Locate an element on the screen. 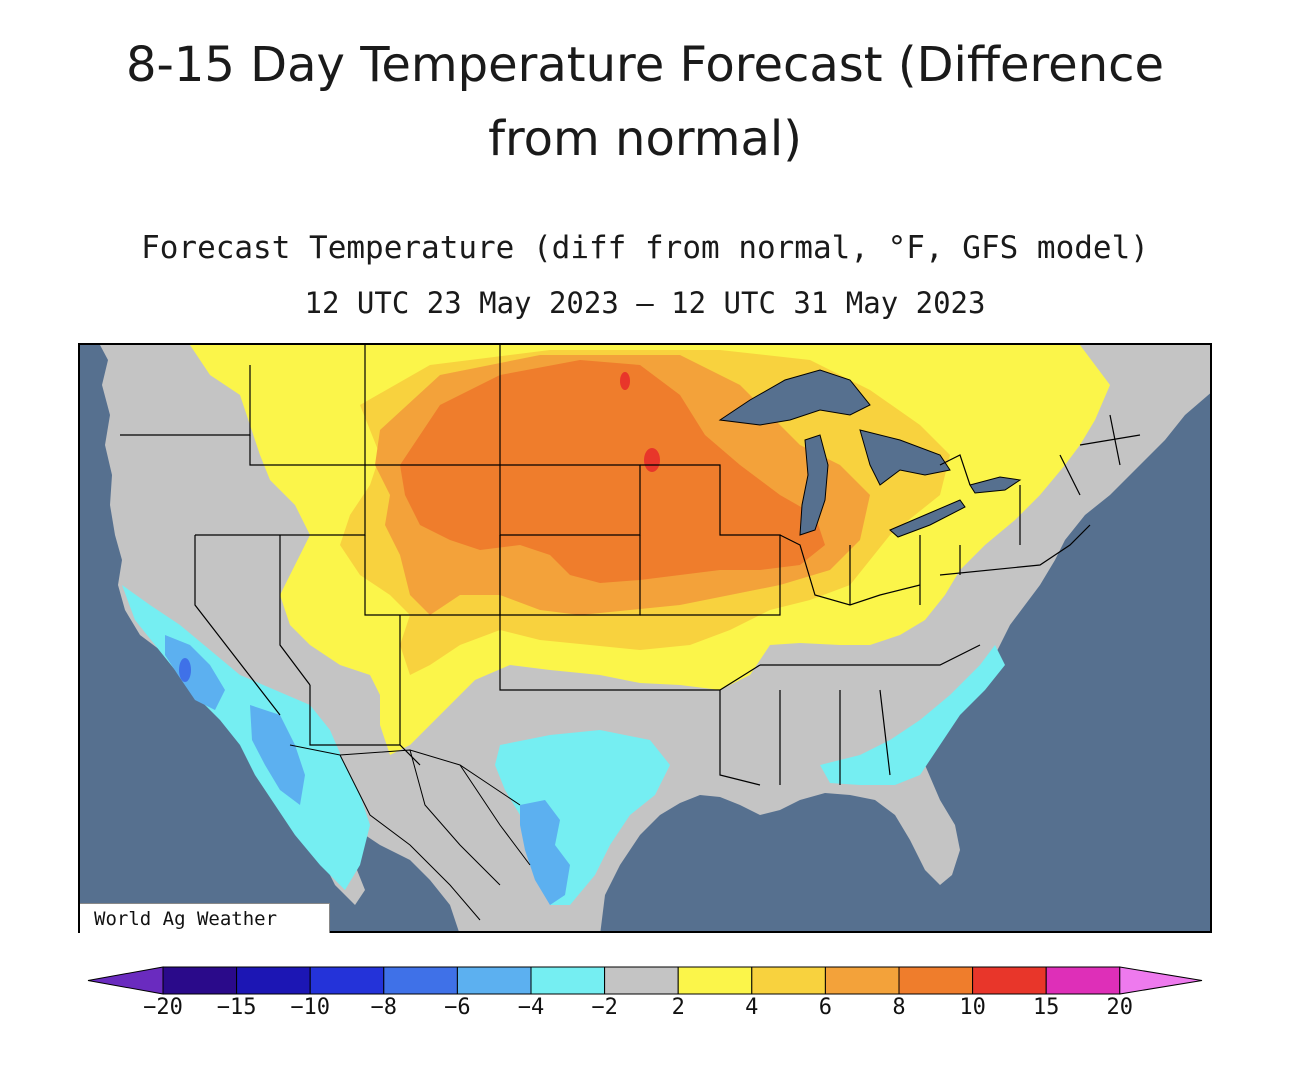  color-legend is located at coordinates (645, 980).